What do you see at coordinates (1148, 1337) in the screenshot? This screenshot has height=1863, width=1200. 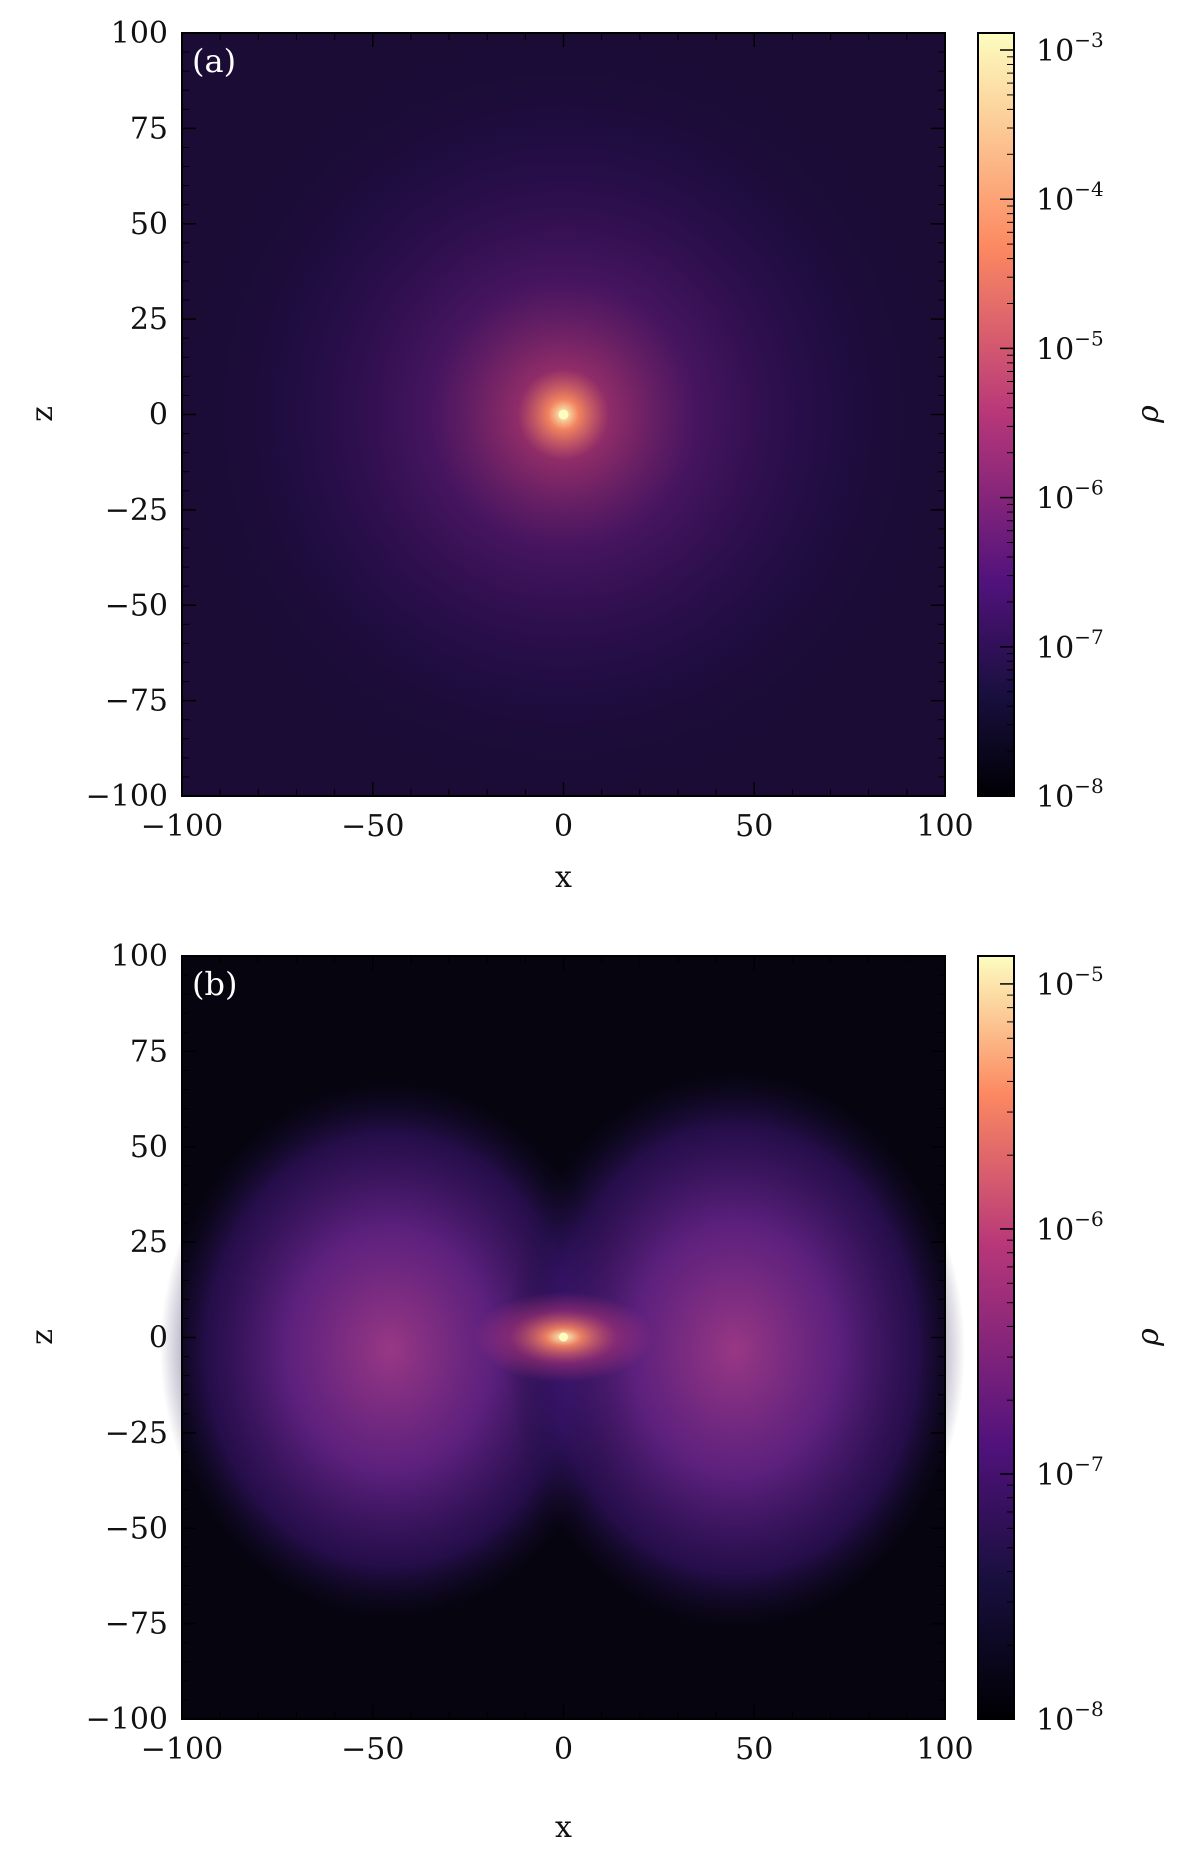 I see `colorbar-title-b: ρ` at bounding box center [1148, 1337].